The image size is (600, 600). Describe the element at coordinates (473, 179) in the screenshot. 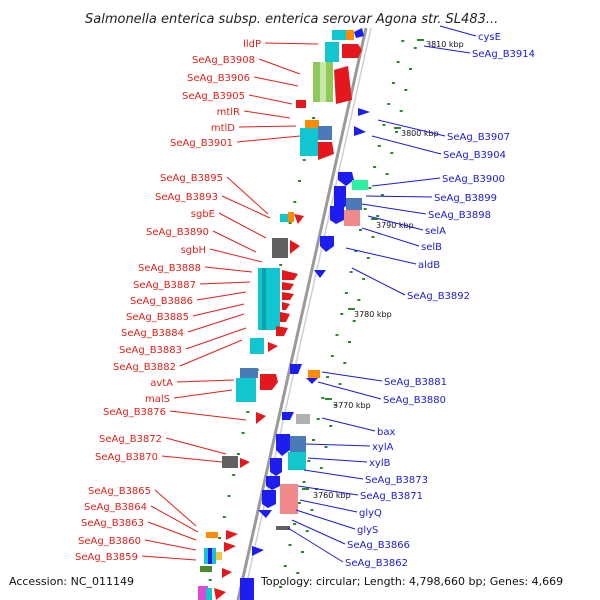

I see `gene-label: SeAg_B3900` at that location.